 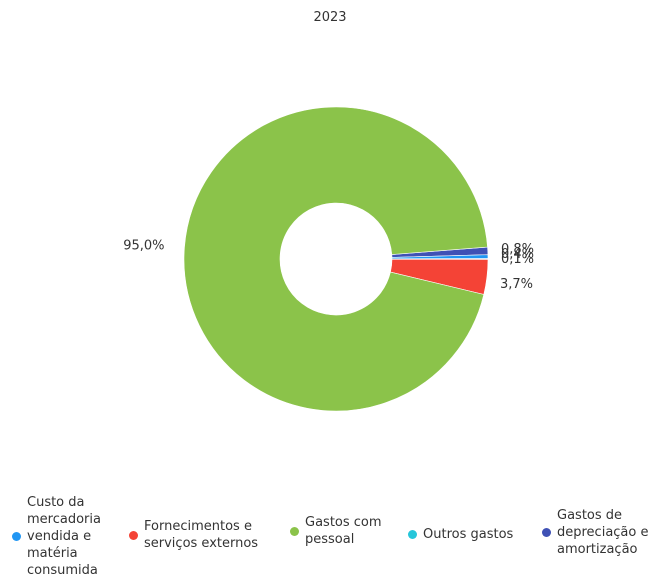 I want to click on legend-item-gastos-pessoal: Gastos com pessoal, so click(x=336, y=531).